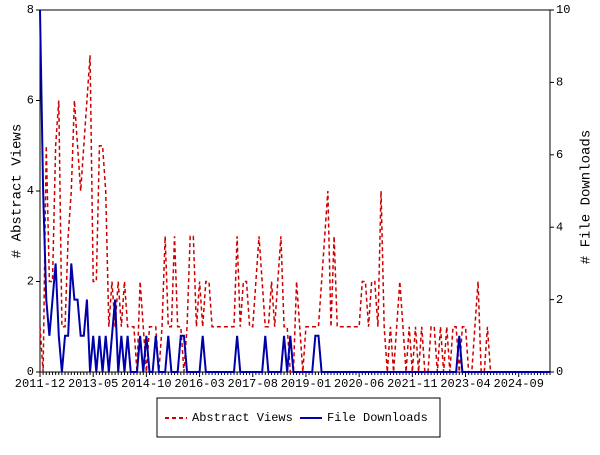 The height and width of the screenshot is (455, 600). What do you see at coordinates (519, 384) in the screenshot?
I see `x-tick-label: 2024-09` at bounding box center [519, 384].